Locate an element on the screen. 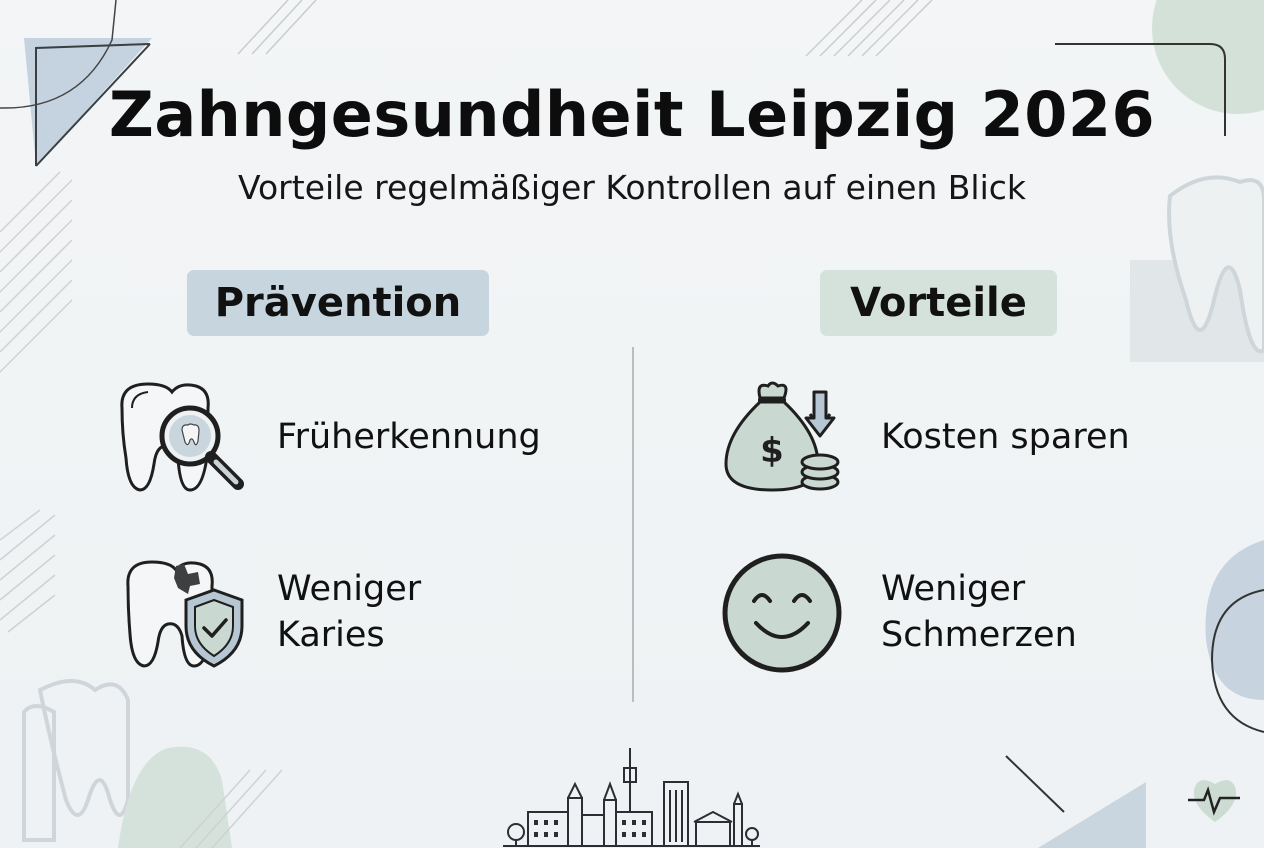 The image size is (1264, 848). money-bag-coins-icon: $ is located at coordinates (782, 436).